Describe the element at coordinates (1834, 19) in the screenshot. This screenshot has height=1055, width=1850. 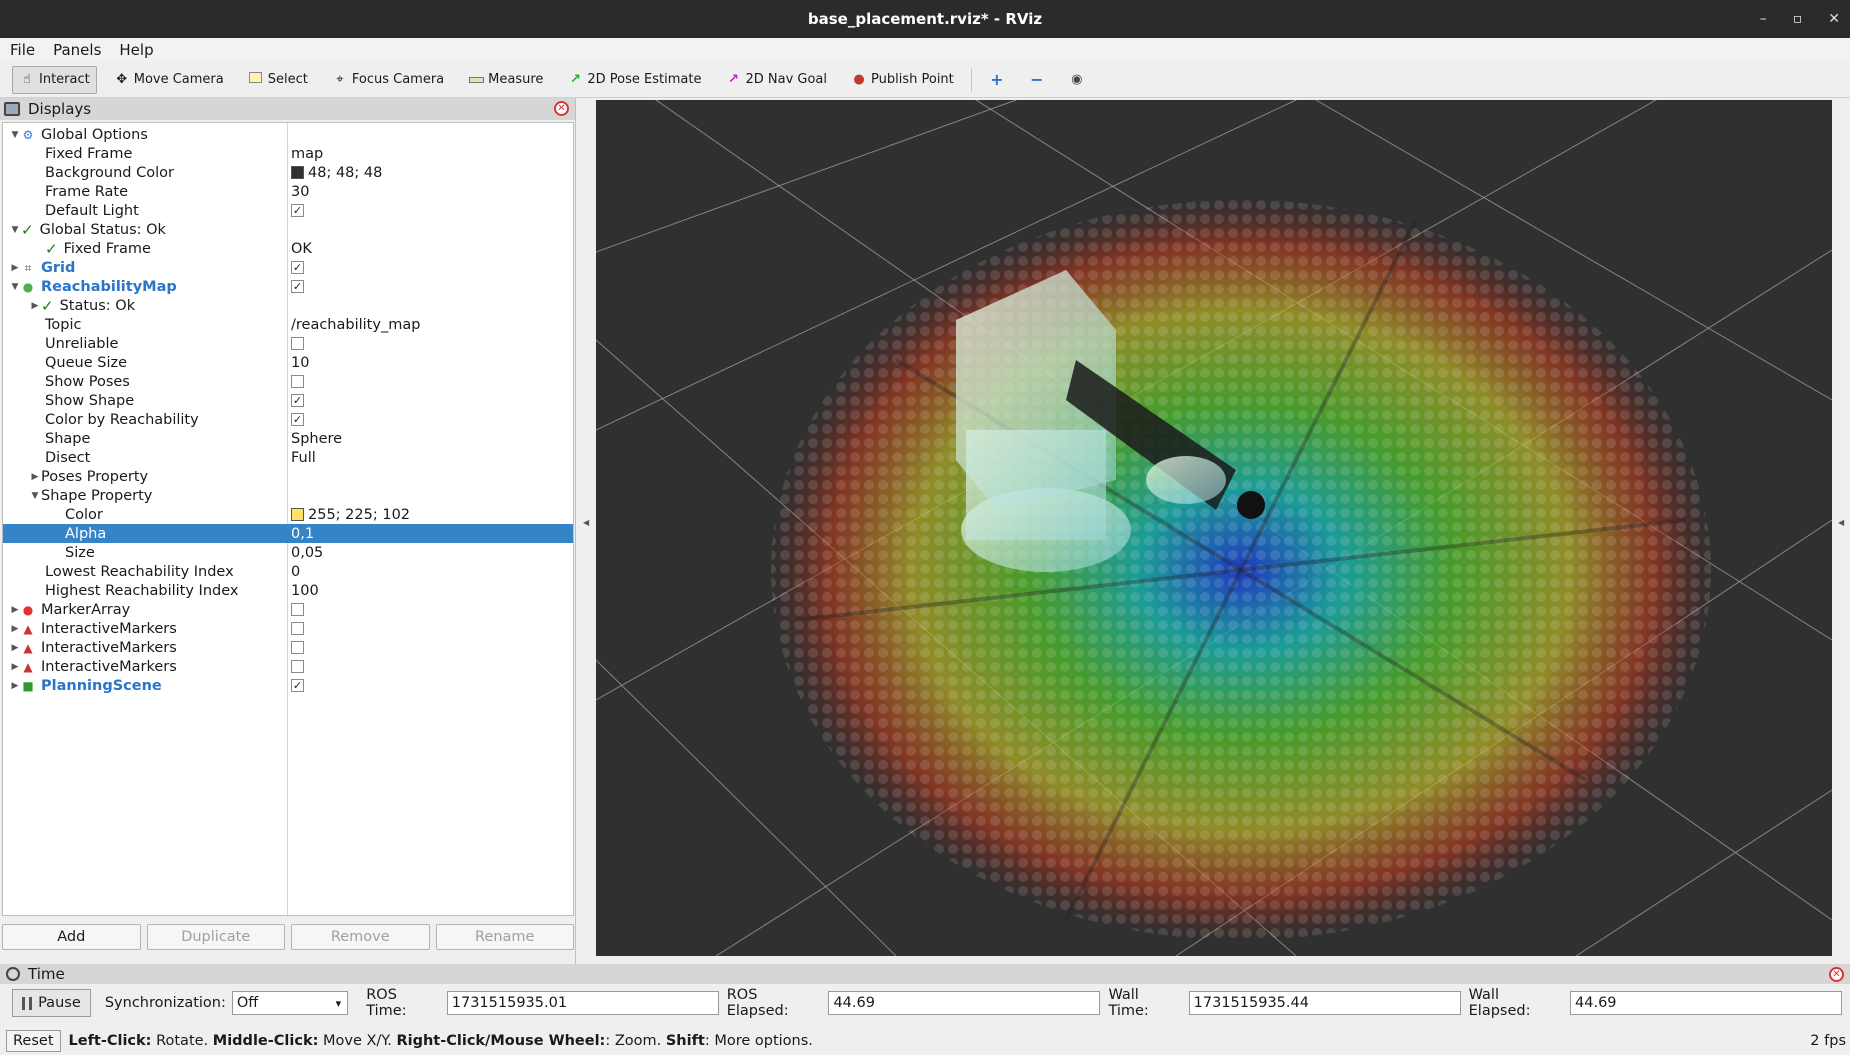
I see `close-icon: ✕` at that location.